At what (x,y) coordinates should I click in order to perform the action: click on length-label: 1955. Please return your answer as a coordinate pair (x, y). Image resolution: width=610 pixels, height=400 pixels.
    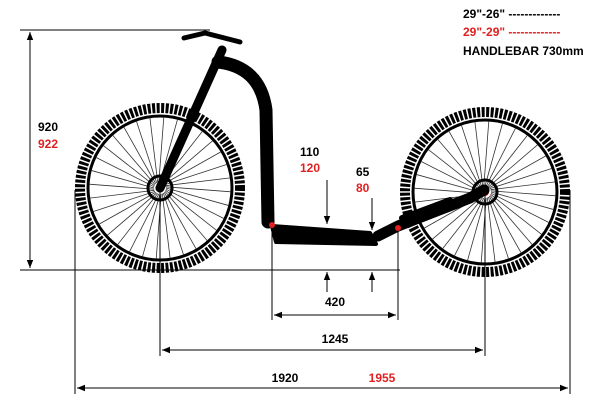
    Looking at the image, I should click on (382, 378).